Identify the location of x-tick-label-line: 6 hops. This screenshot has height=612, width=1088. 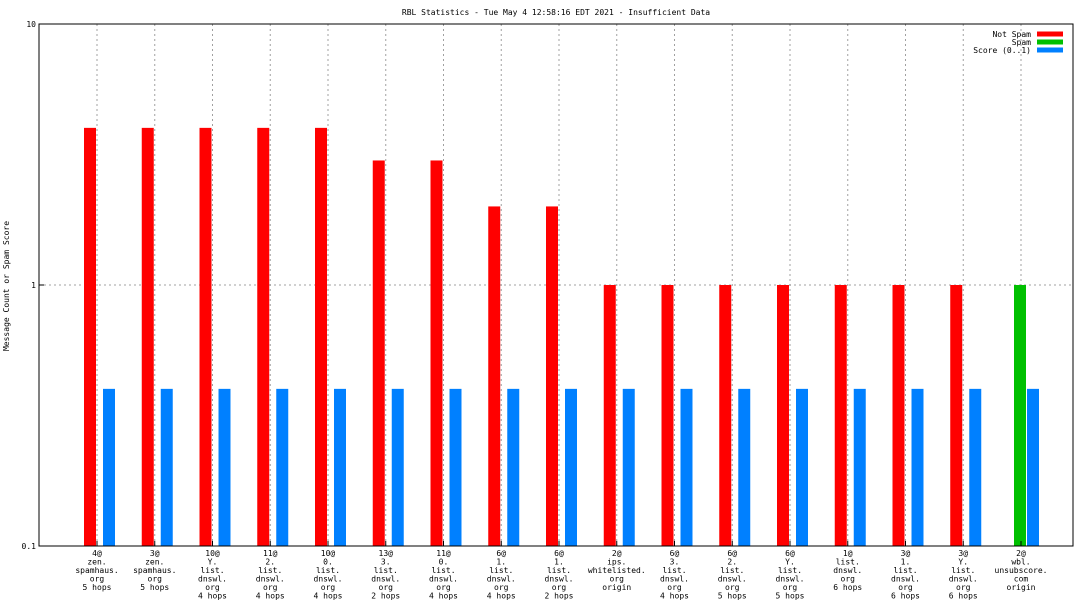
(963, 596).